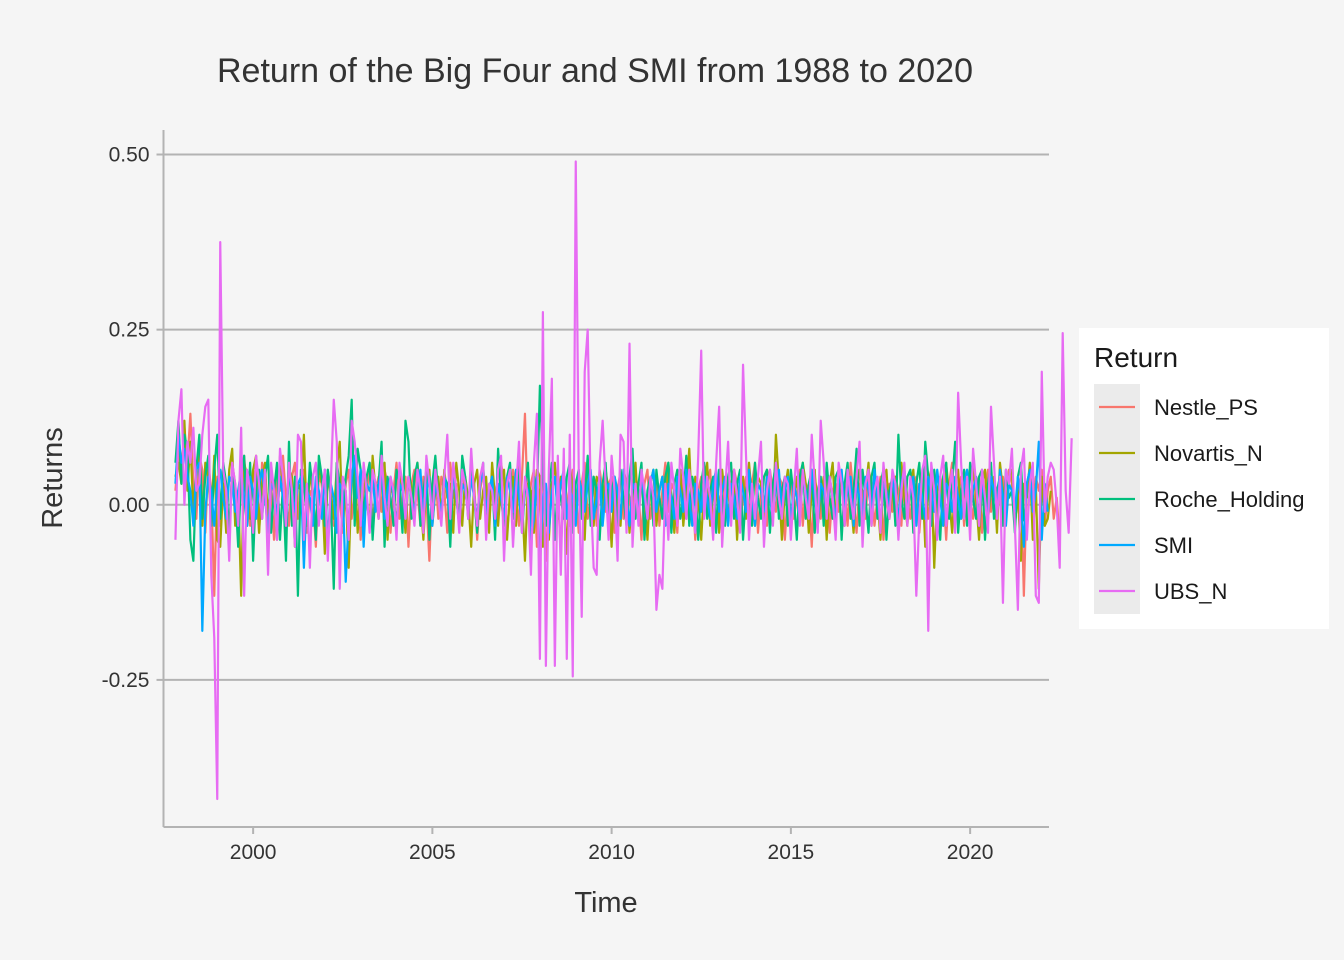  What do you see at coordinates (1143, 545) in the screenshot?
I see `legend-item-smi: SMI` at bounding box center [1143, 545].